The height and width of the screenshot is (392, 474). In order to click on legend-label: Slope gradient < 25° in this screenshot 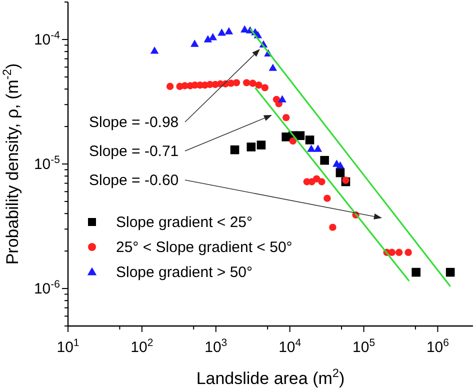, I will do `click(184, 222)`.